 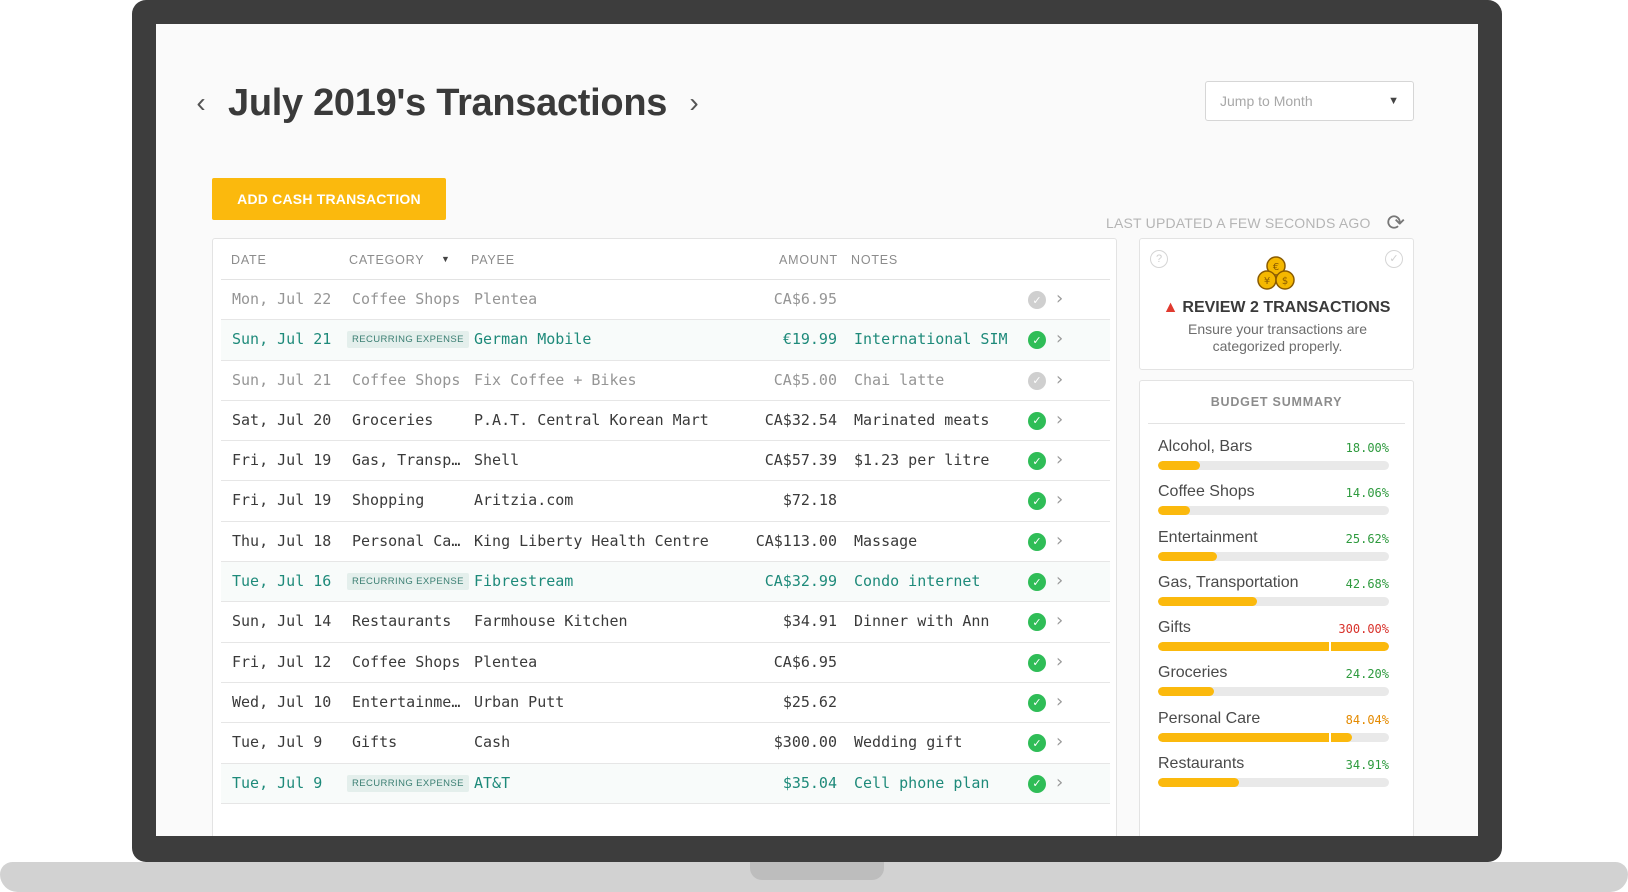 I want to click on row-amount: CA$6.95, so click(x=805, y=299).